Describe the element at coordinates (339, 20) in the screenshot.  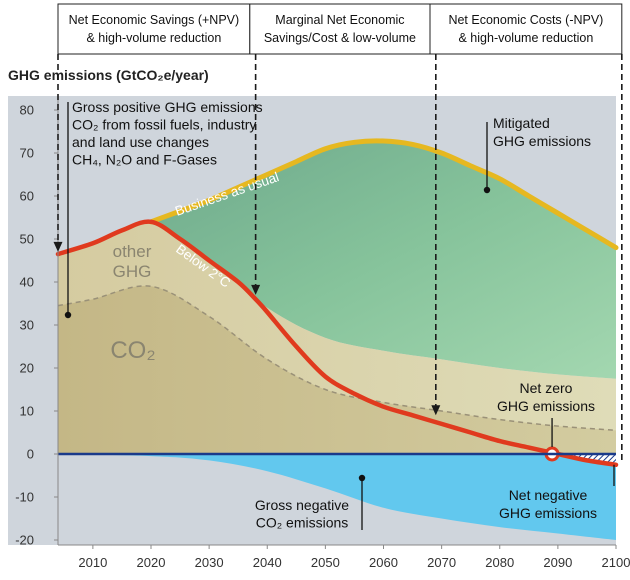
I see `band-label-2-line1: Marginal Net Economic` at that location.